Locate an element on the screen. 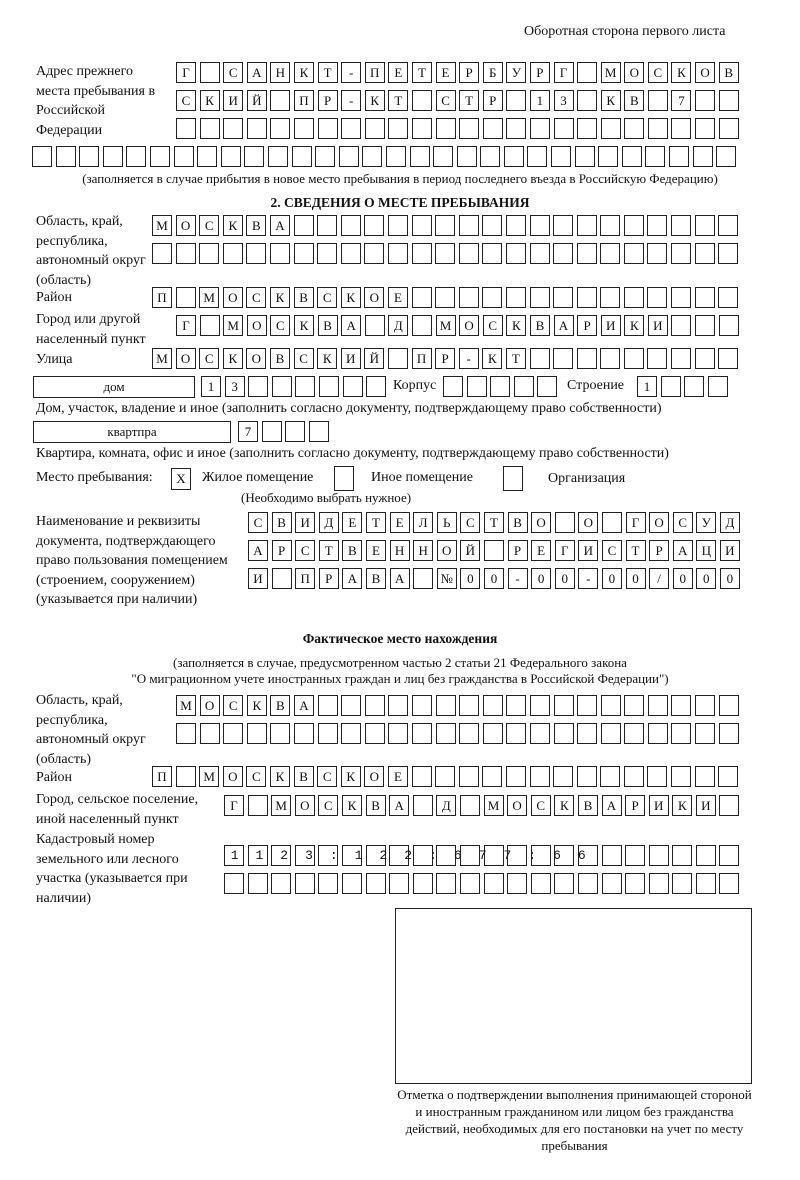 This screenshot has height=1180, width=800. char-cell: Г is located at coordinates (563, 72).